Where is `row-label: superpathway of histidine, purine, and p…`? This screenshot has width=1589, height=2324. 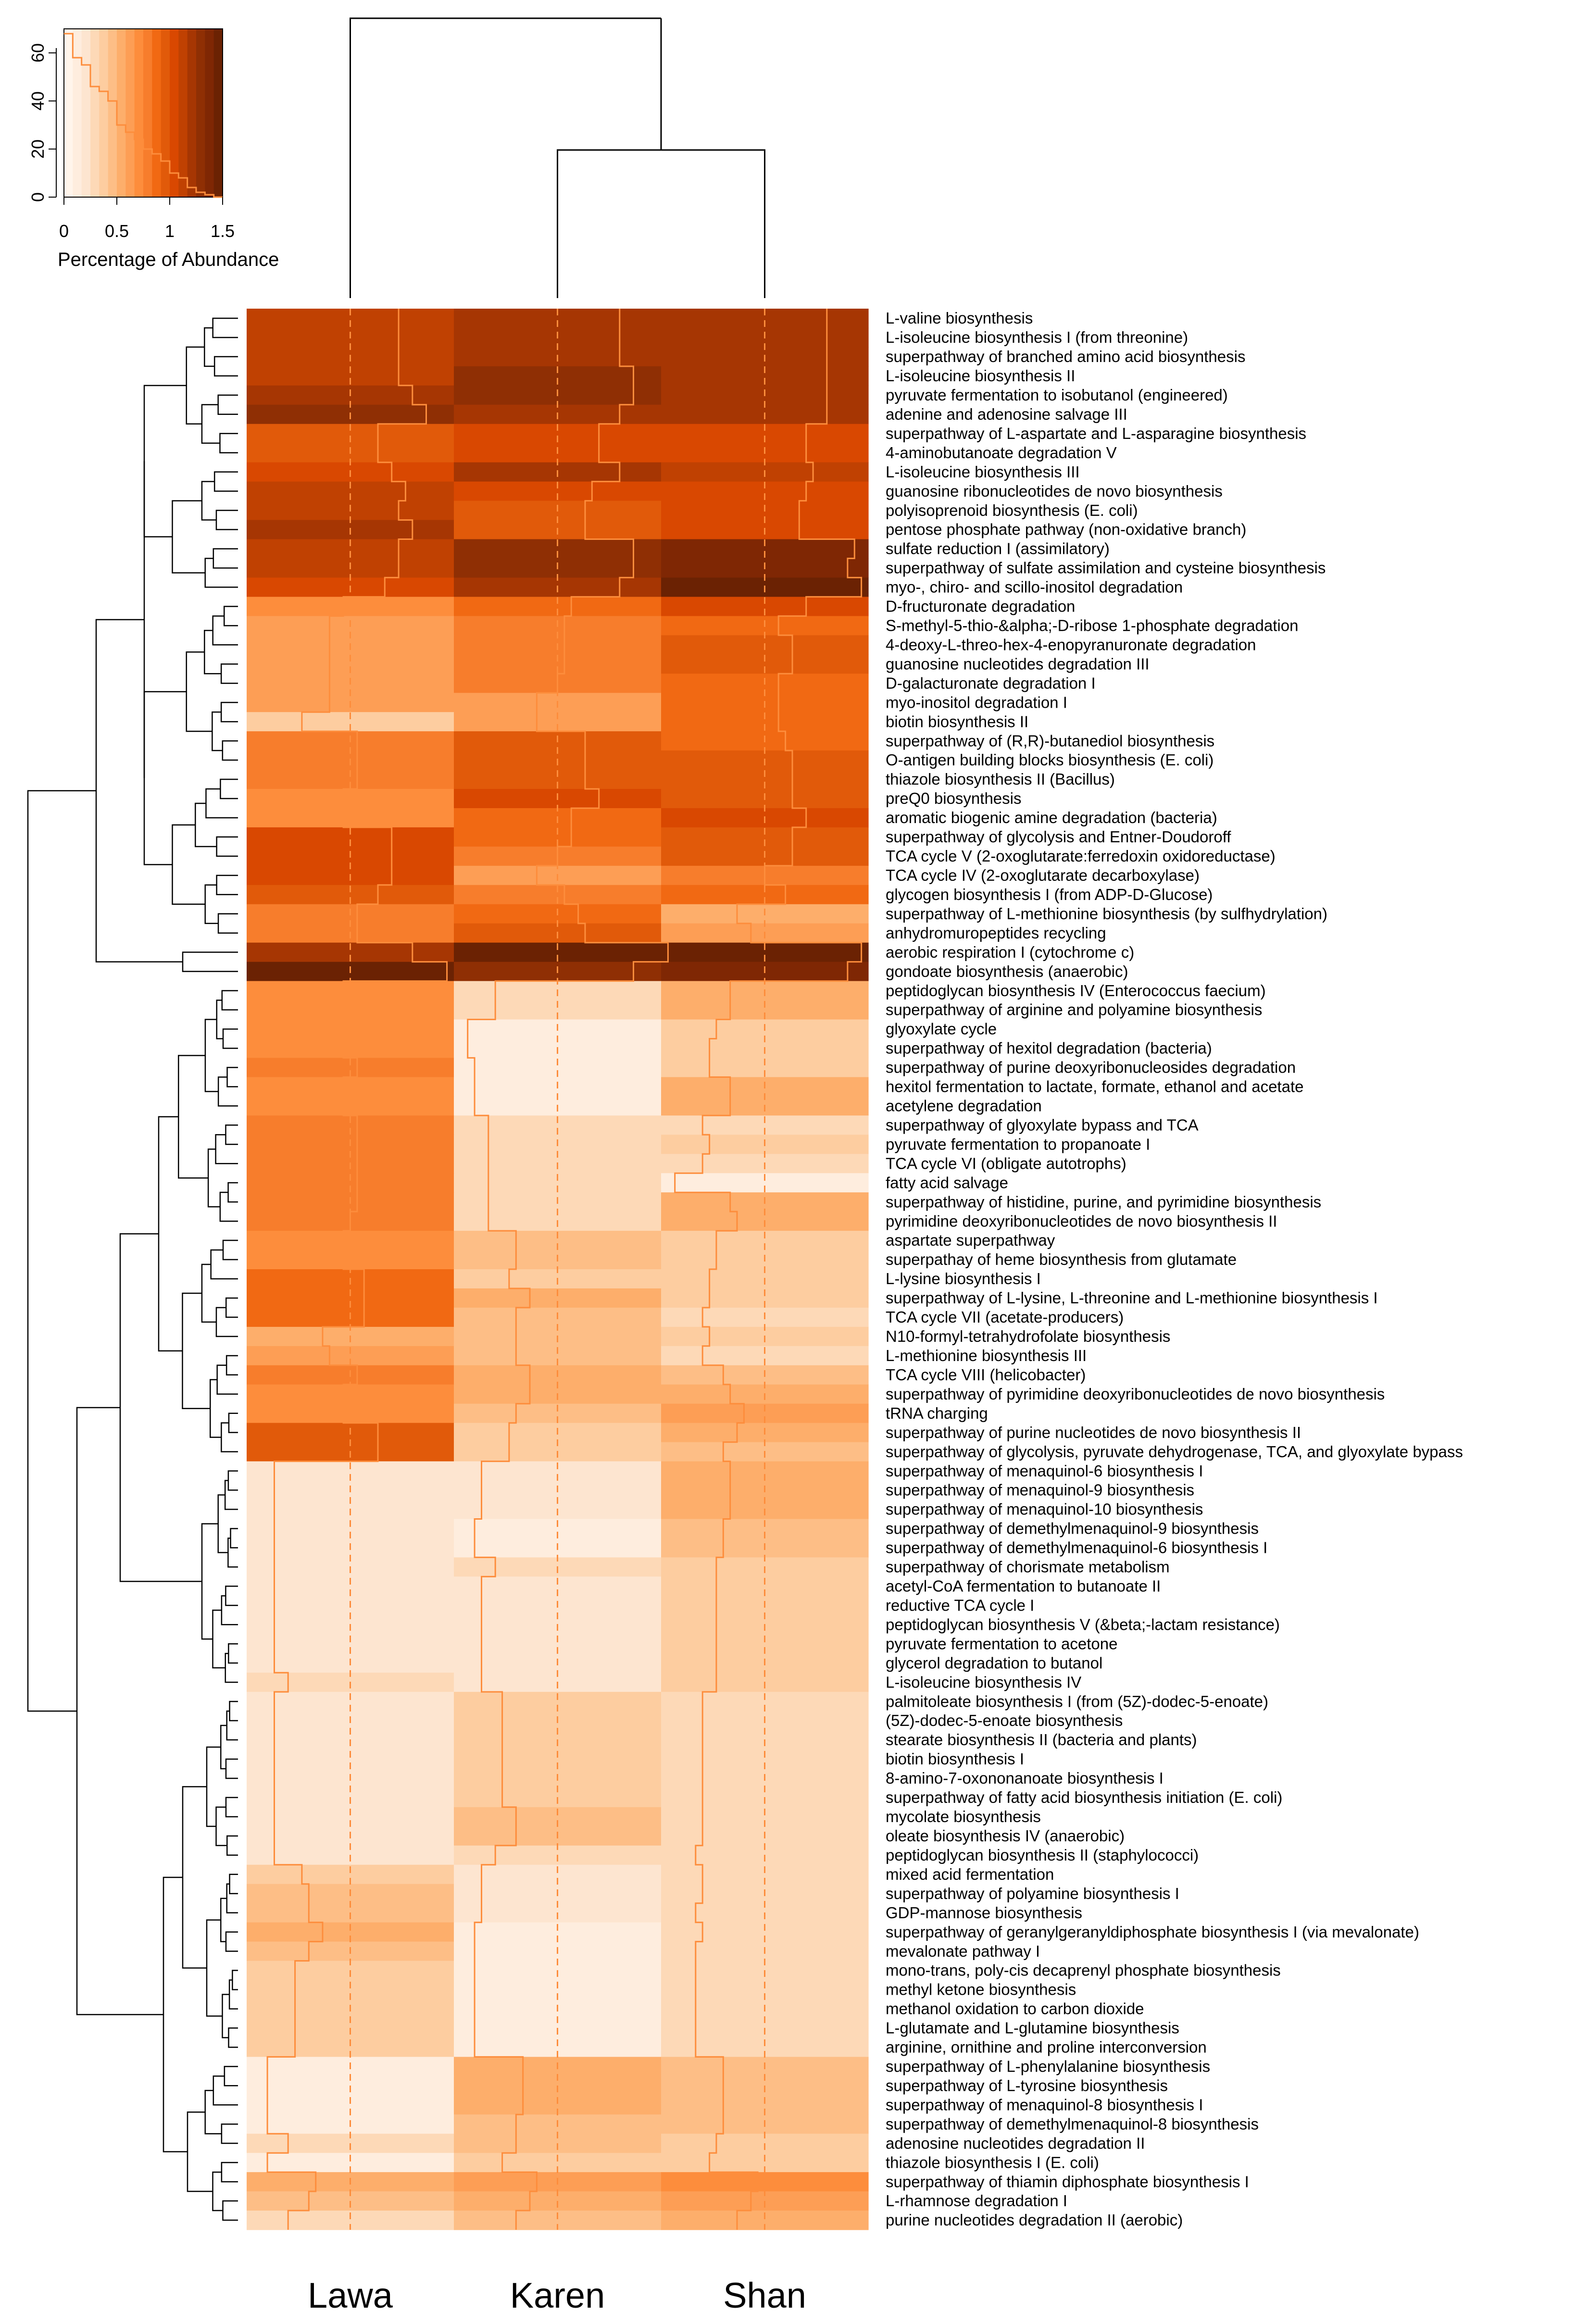 row-label: superpathway of histidine, purine, and p… is located at coordinates (1103, 1202).